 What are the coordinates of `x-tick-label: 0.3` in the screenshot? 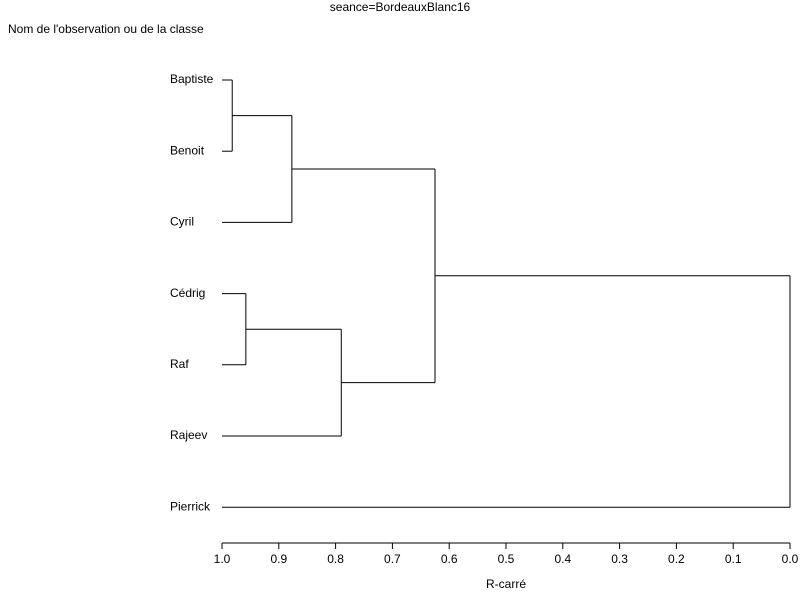 It's located at (619, 559).